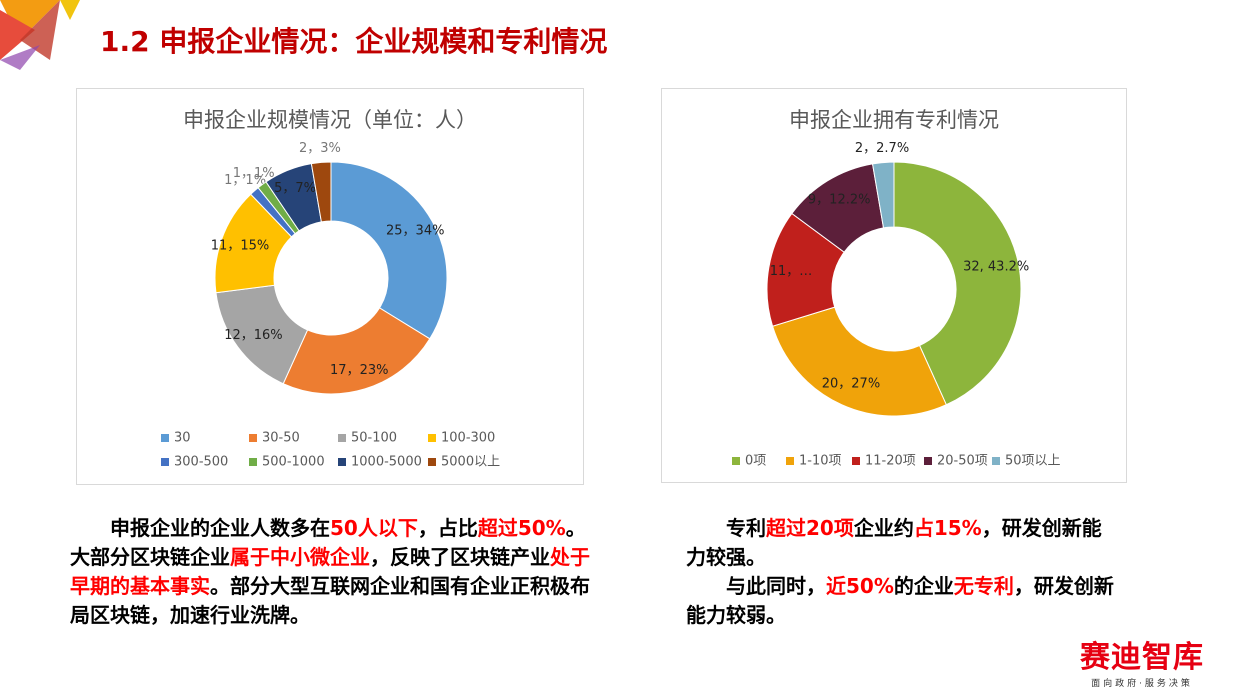 The height and width of the screenshot is (698, 1240). I want to click on chart-title: 申报企业拥有专利情况, so click(894, 120).